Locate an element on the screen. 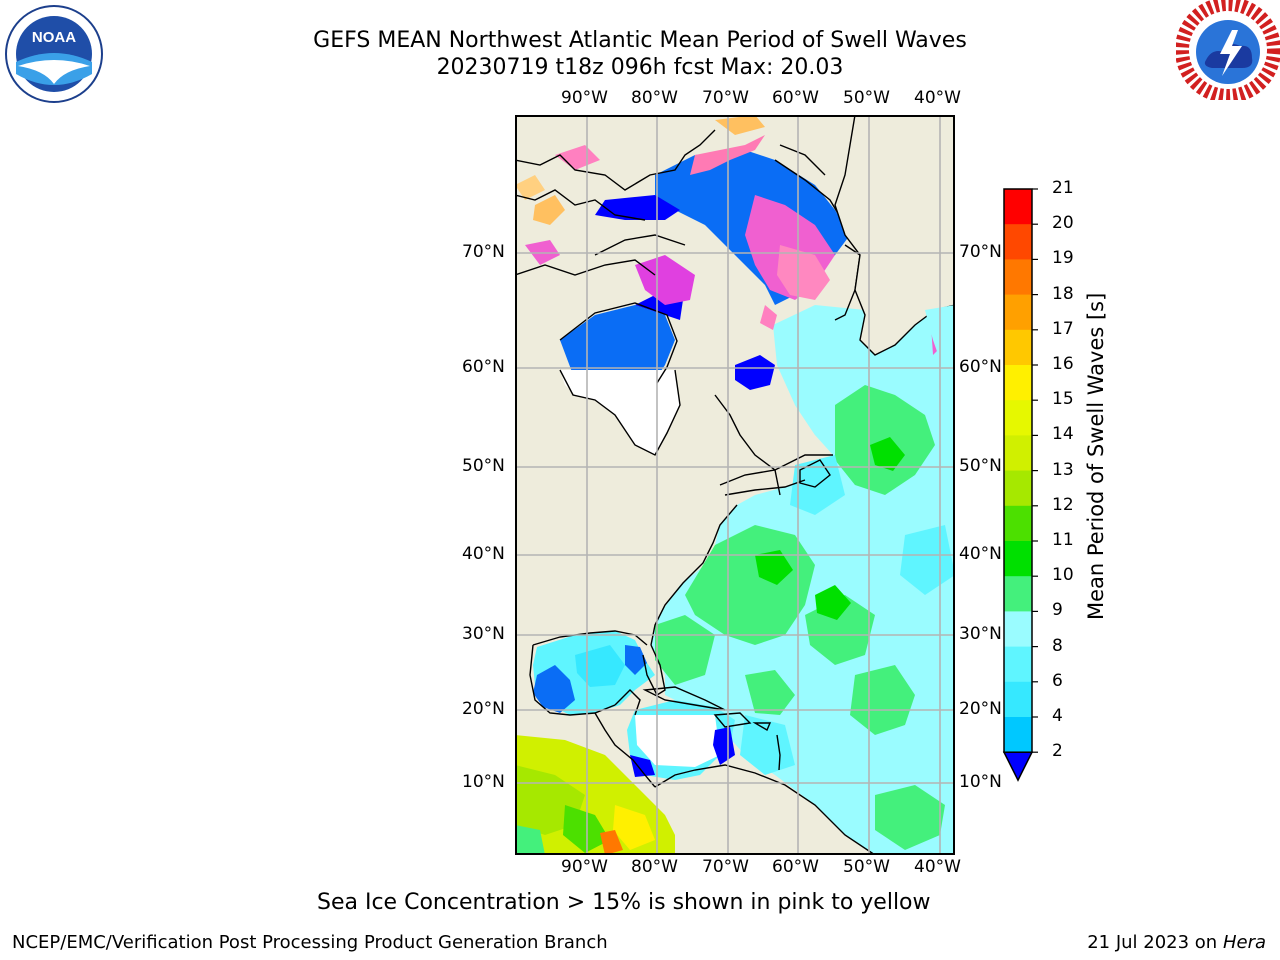 The image size is (1280, 960). colorbar-tick-label: 15 is located at coordinates (1063, 399).